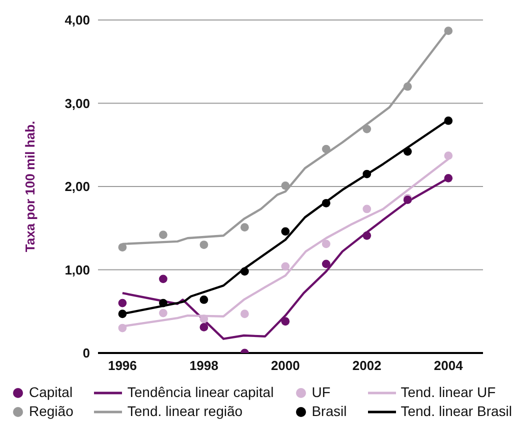 The height and width of the screenshot is (431, 529). Describe the element at coordinates (30, 186) in the screenshot. I see `y-axis-title: Taxa por 100 mil hab.` at that location.